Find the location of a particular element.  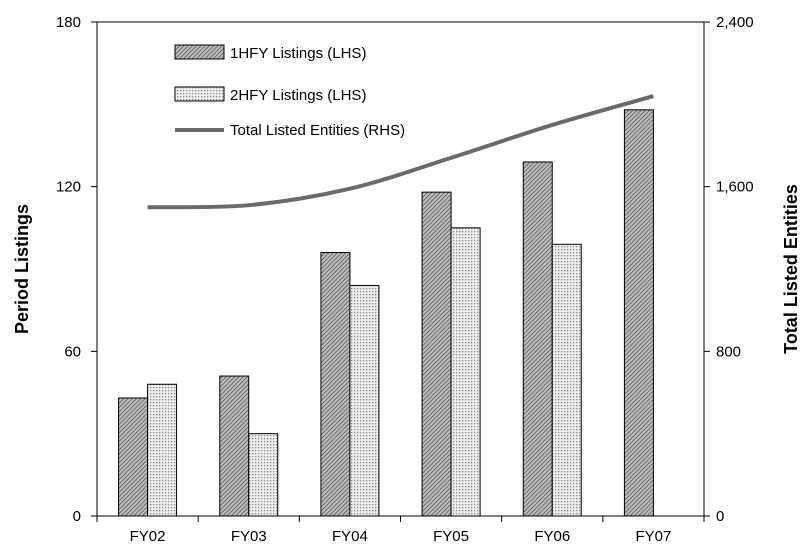

x-tick-label-fy02: FY02 is located at coordinates (148, 536).